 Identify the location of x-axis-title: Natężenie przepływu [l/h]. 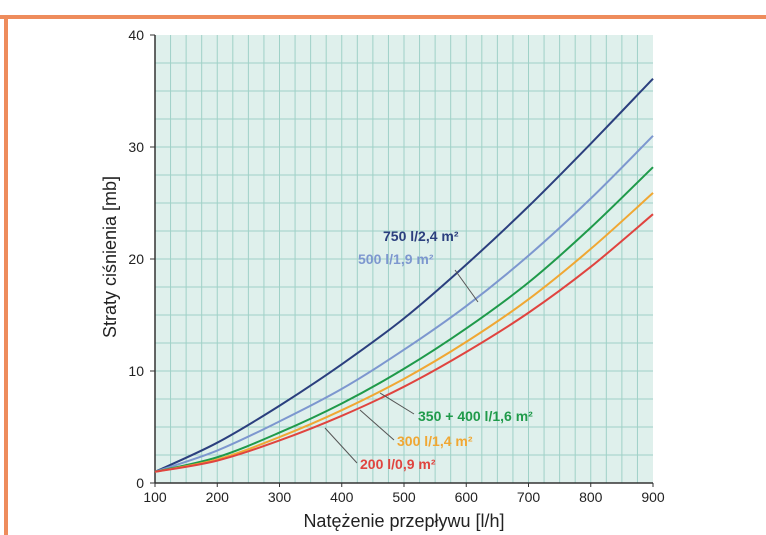
(403, 521).